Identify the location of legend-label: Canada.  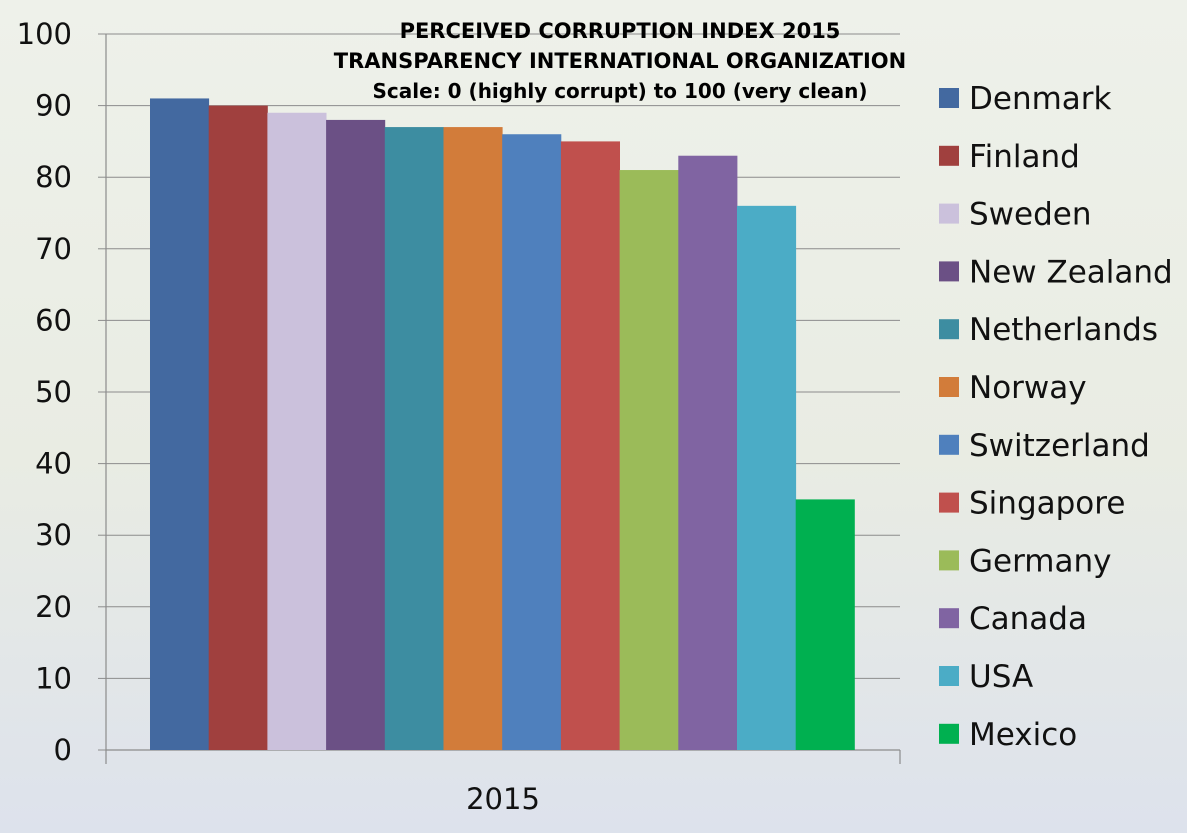
(1028, 619).